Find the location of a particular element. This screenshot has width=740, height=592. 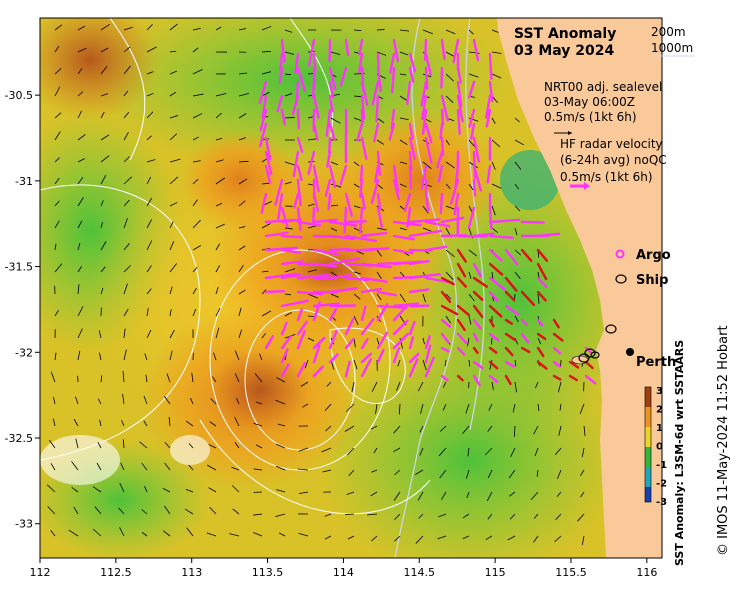

contour-200m-label: 200m is located at coordinates (668, 32).